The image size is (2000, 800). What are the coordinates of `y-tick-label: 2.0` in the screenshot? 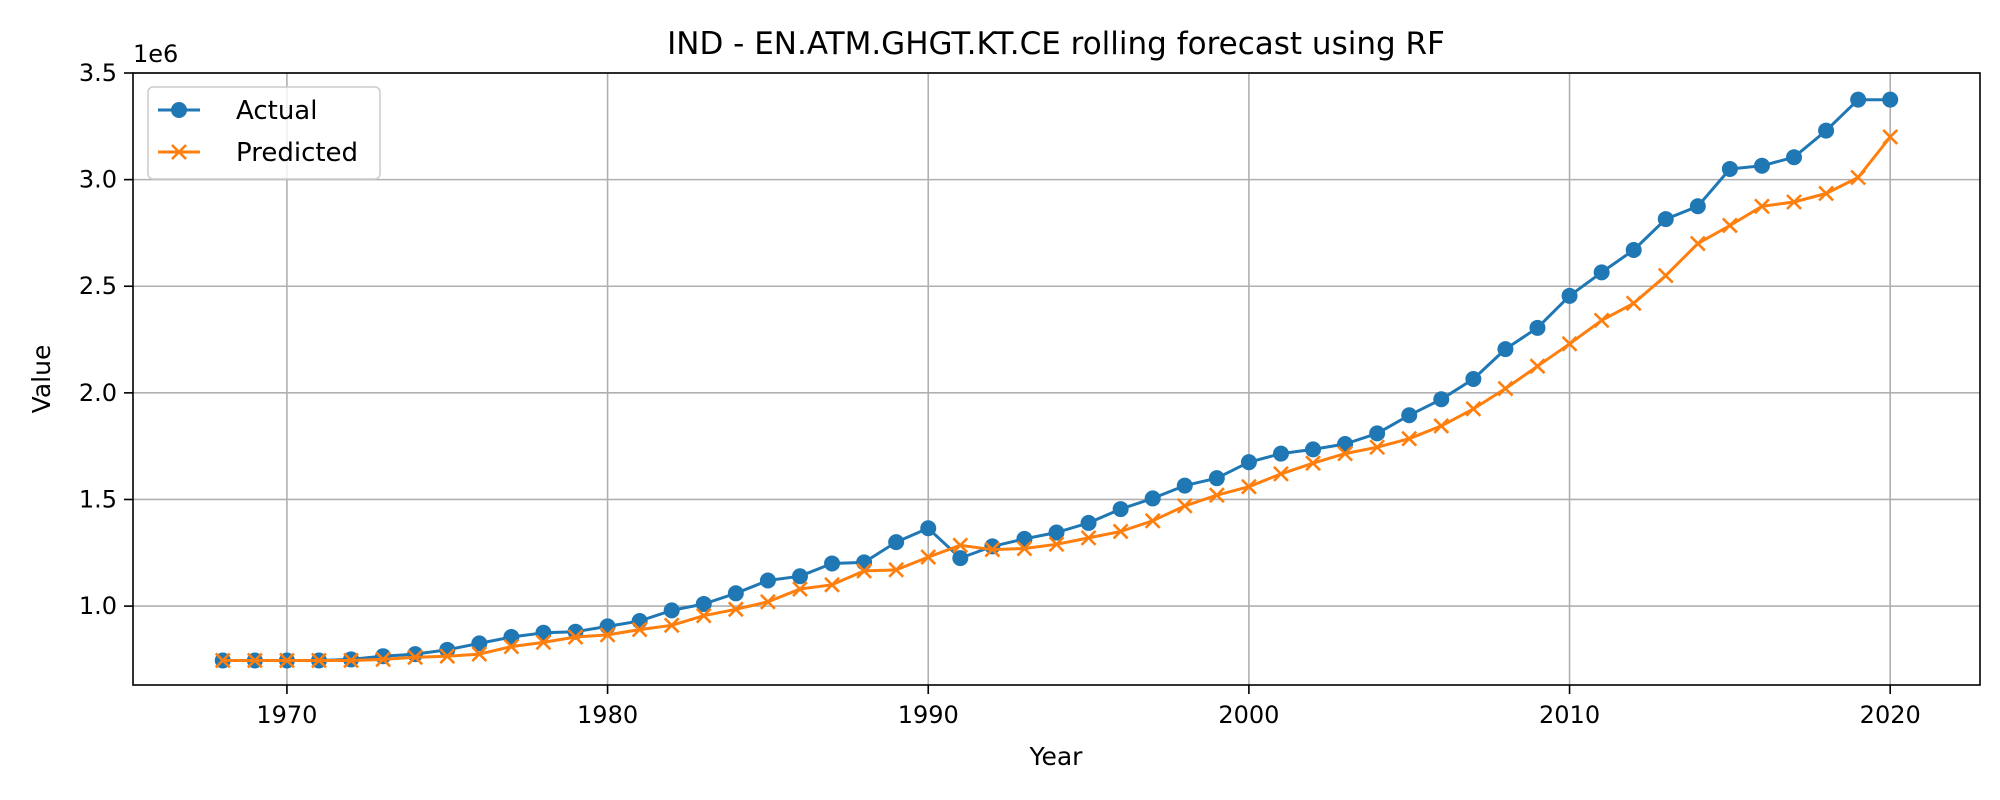 It's located at (98, 393).